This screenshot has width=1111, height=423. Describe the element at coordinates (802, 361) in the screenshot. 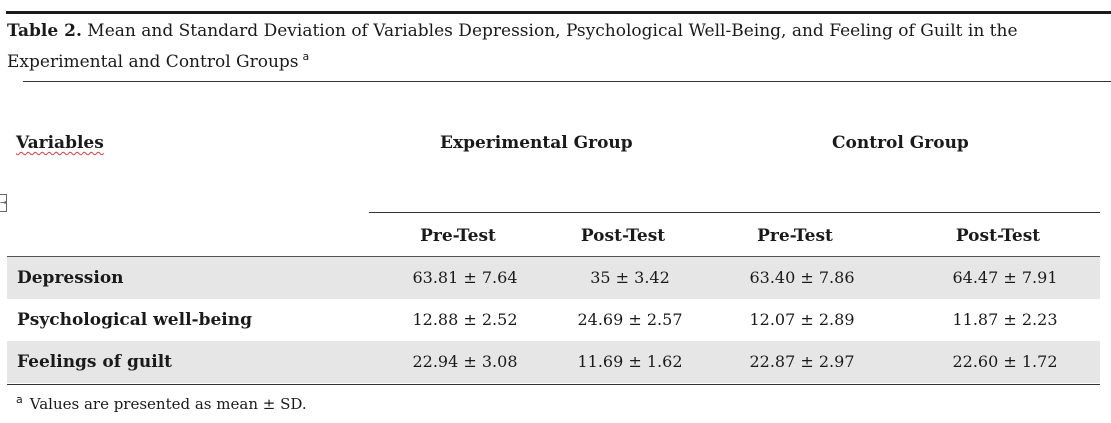

I see `cell-value: 22.87 ± 2.97` at that location.